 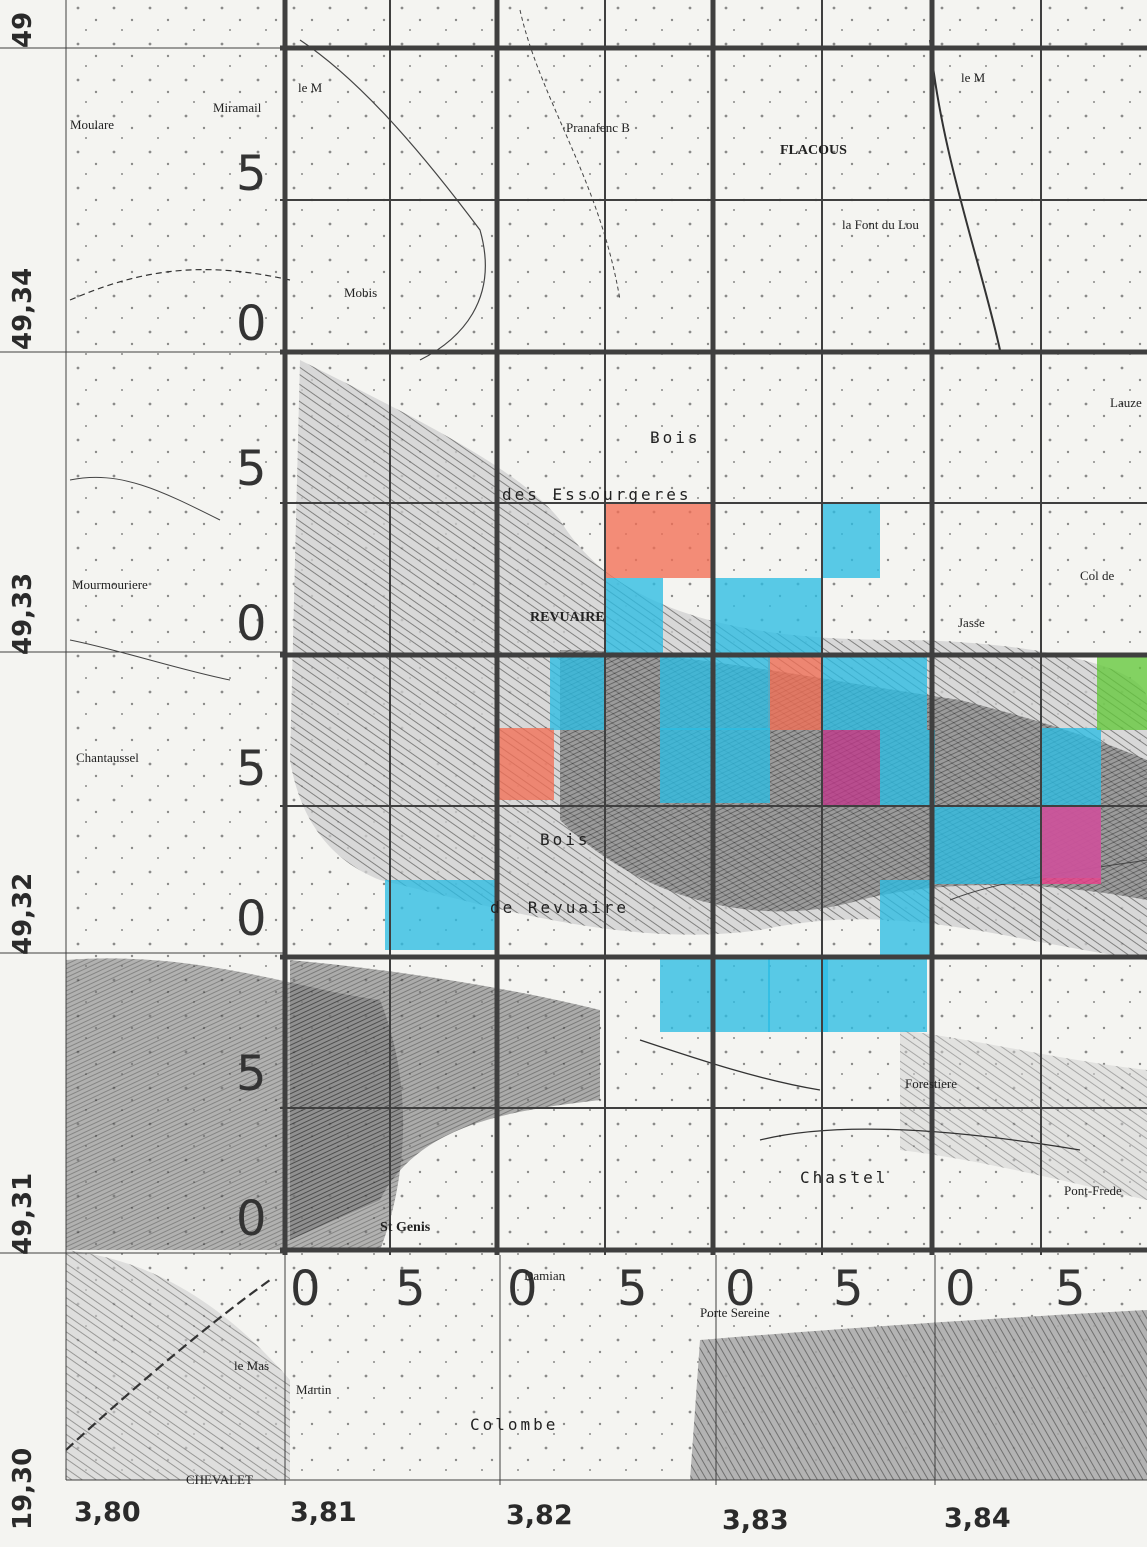 I want to click on longitude-label: 3,82, so click(x=539, y=1515).